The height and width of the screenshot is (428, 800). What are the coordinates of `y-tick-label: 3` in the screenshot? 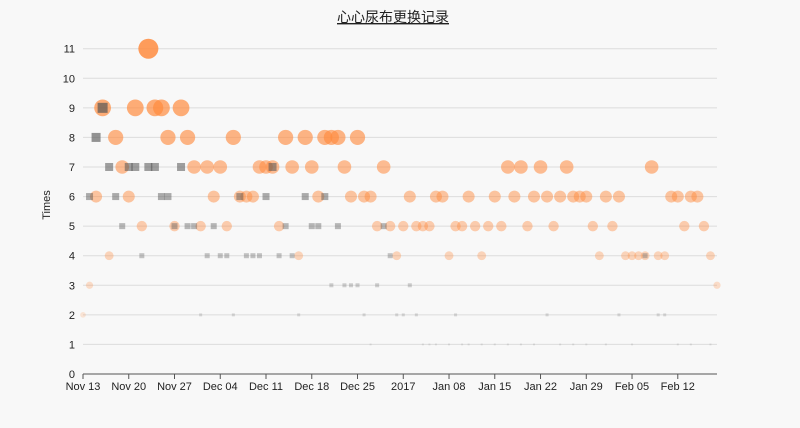 It's located at (72, 286).